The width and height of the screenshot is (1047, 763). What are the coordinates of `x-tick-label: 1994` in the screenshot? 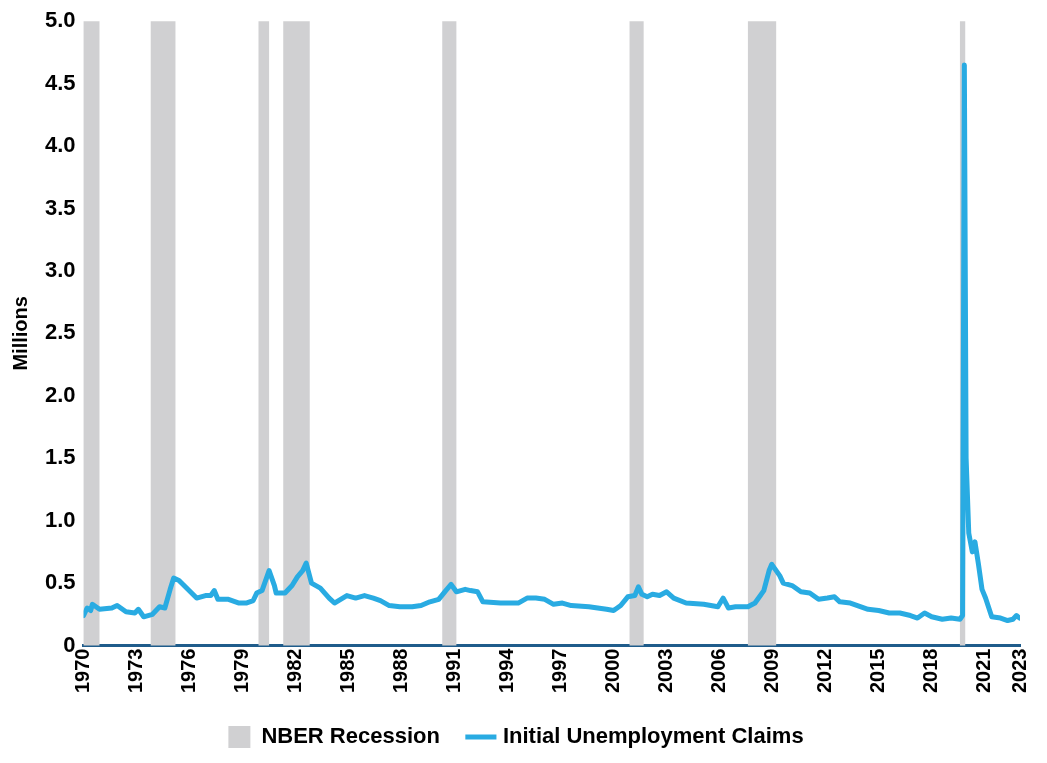 It's located at (506, 670).